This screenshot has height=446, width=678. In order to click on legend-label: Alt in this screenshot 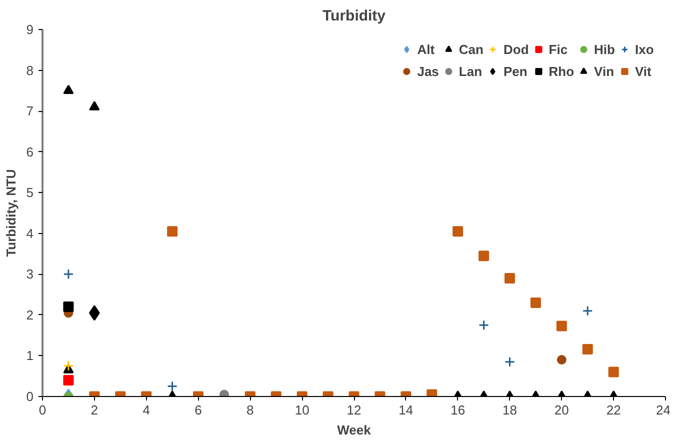, I will do `click(426, 49)`.